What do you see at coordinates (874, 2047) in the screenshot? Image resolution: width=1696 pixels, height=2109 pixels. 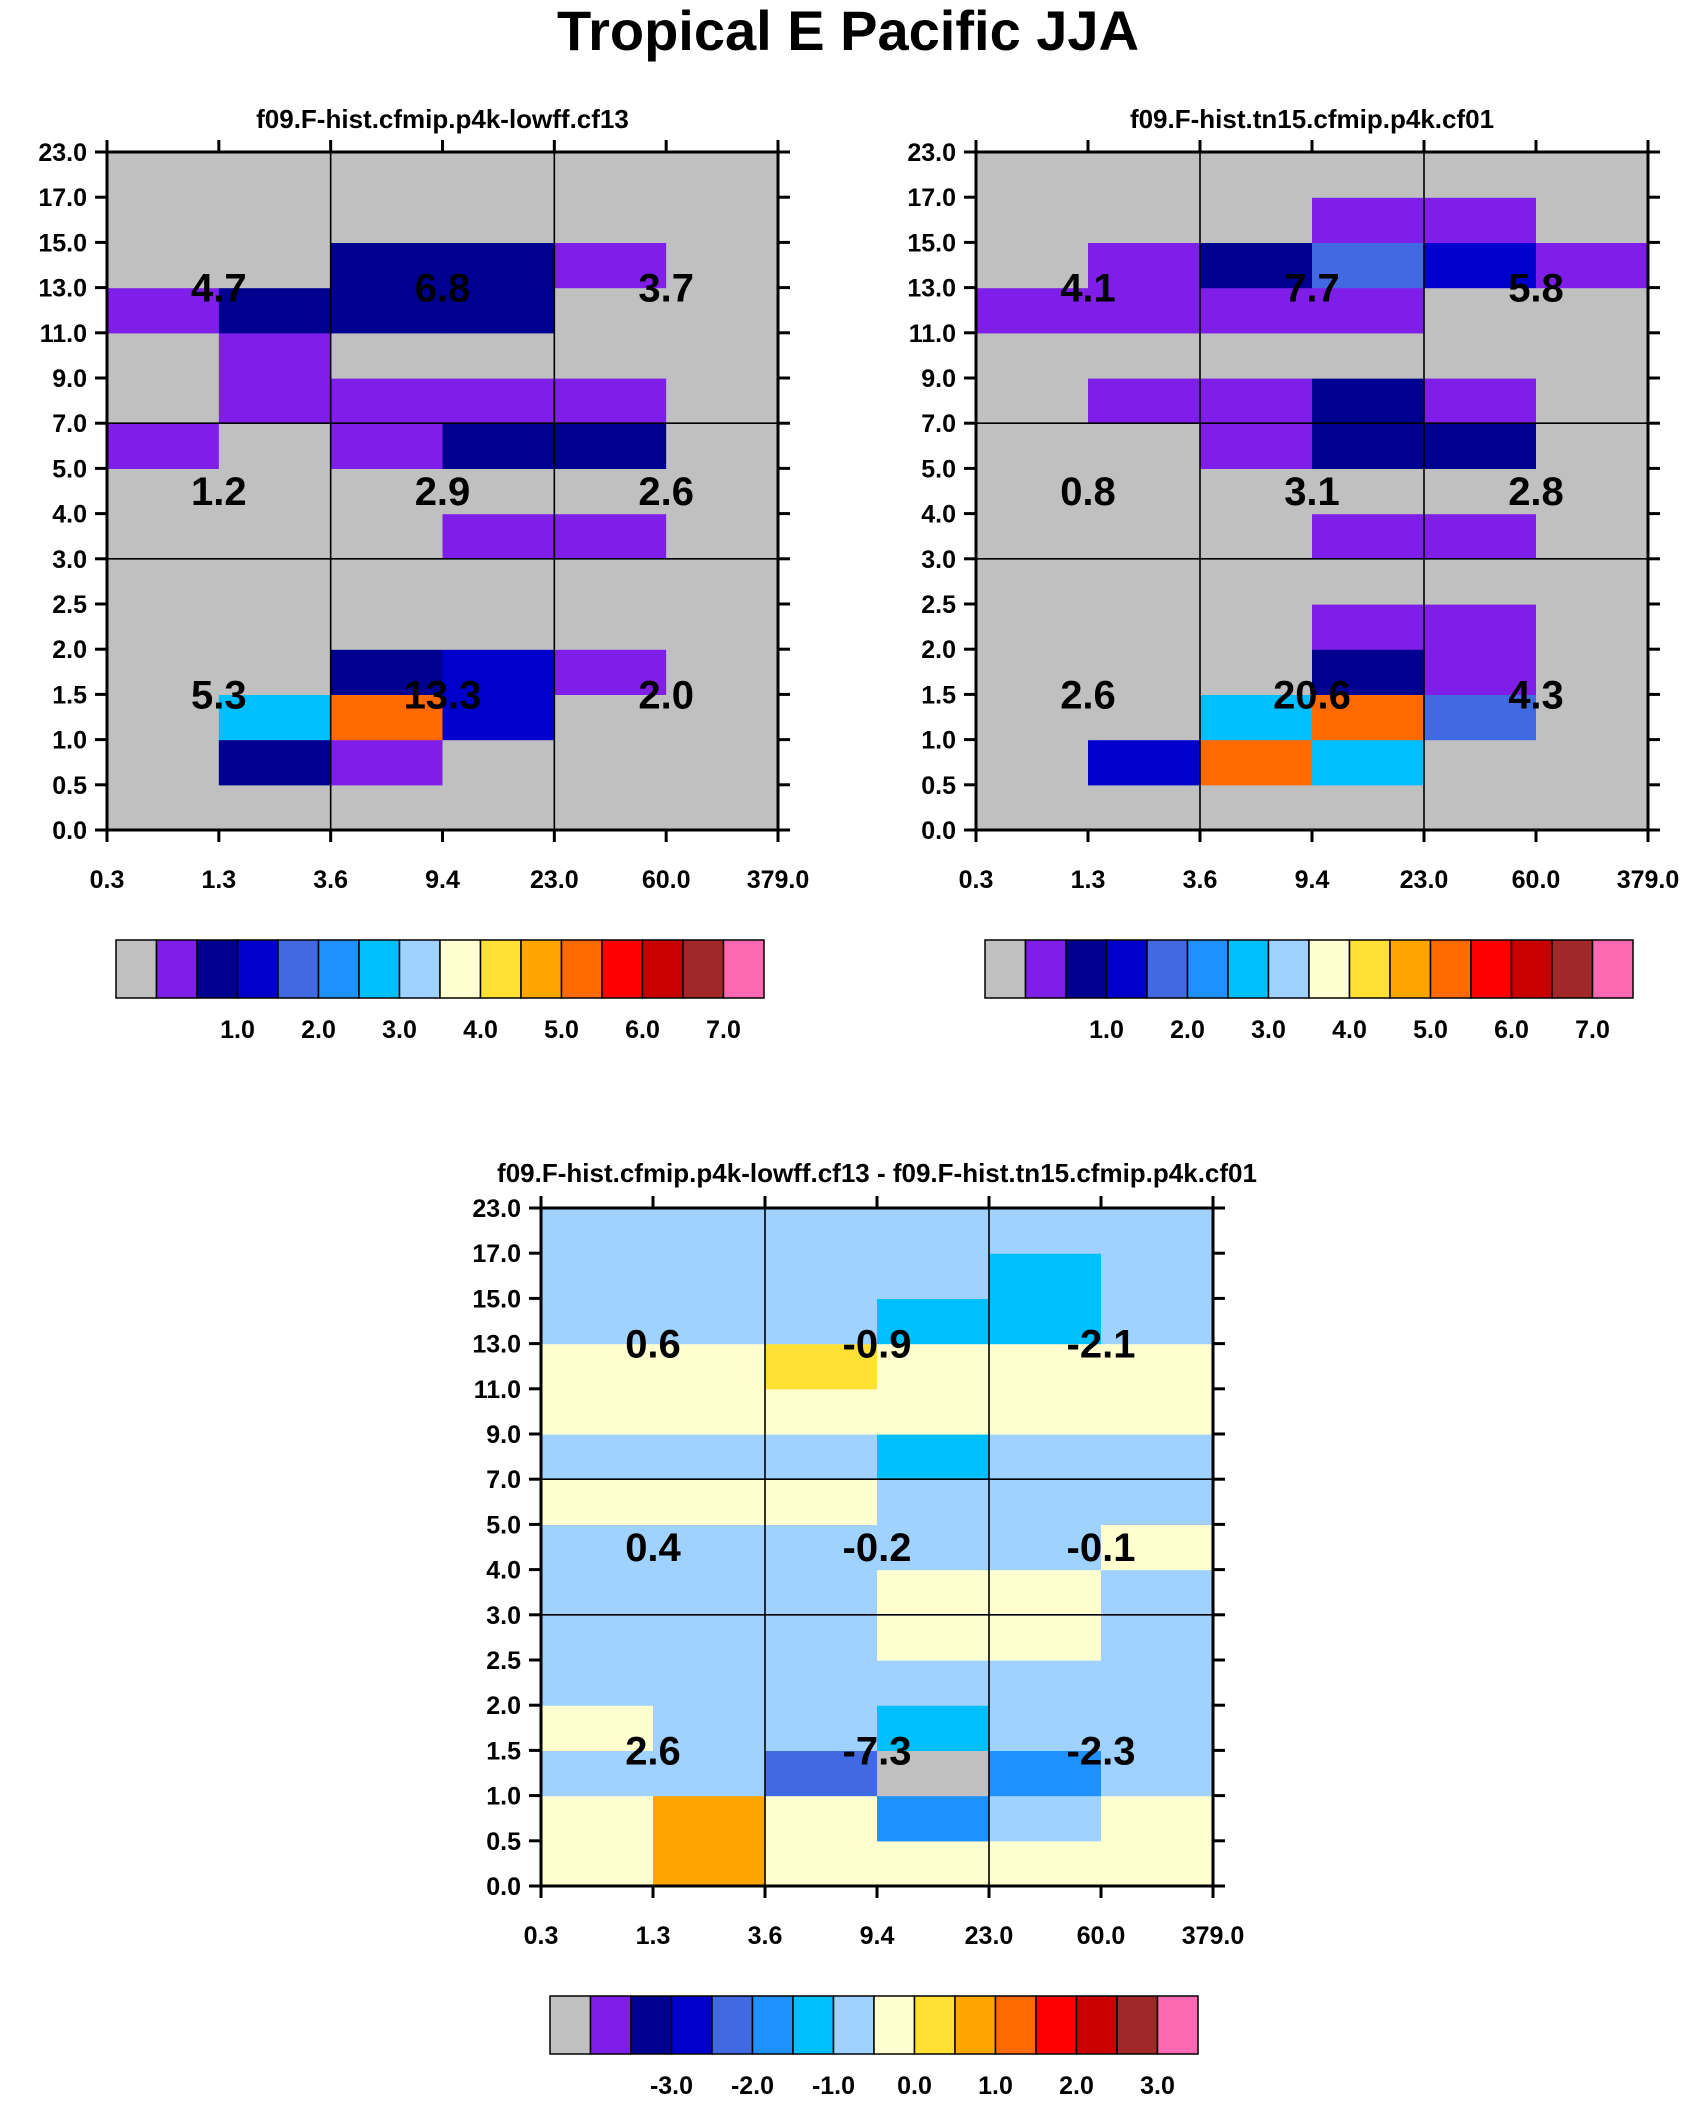 I see `colorbar: -3.0 -2.0 -1.0 0.0 1.0 2.0 3.0` at bounding box center [874, 2047].